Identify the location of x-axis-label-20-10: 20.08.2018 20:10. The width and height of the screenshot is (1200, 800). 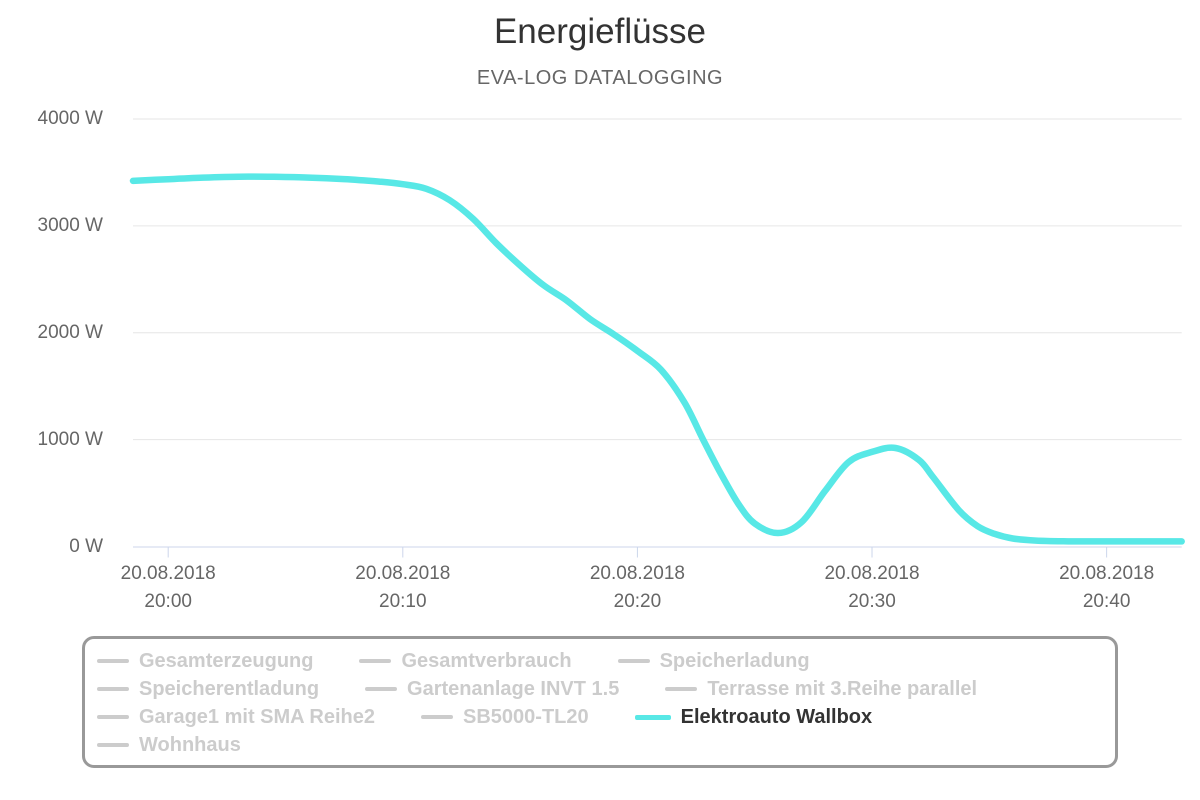
(403, 588).